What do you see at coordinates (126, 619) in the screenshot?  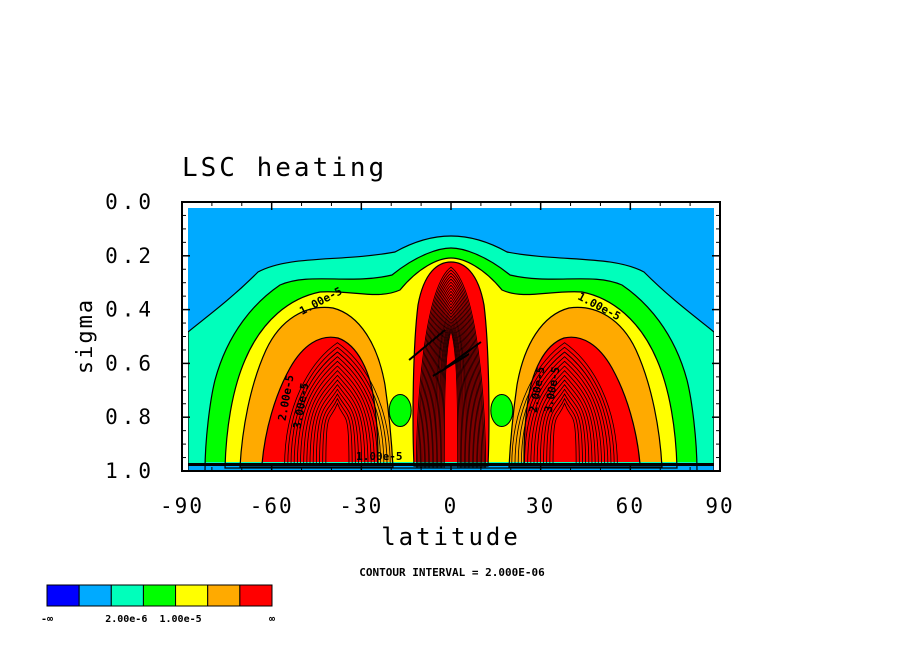 I see `colorbar-label: 2.00e-6` at bounding box center [126, 619].